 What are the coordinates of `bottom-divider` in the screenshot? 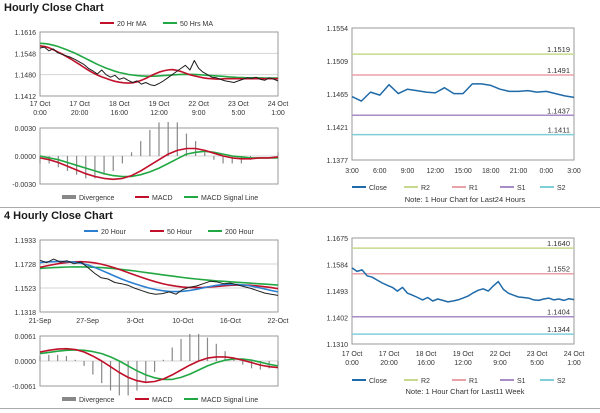 It's located at (300, 408).